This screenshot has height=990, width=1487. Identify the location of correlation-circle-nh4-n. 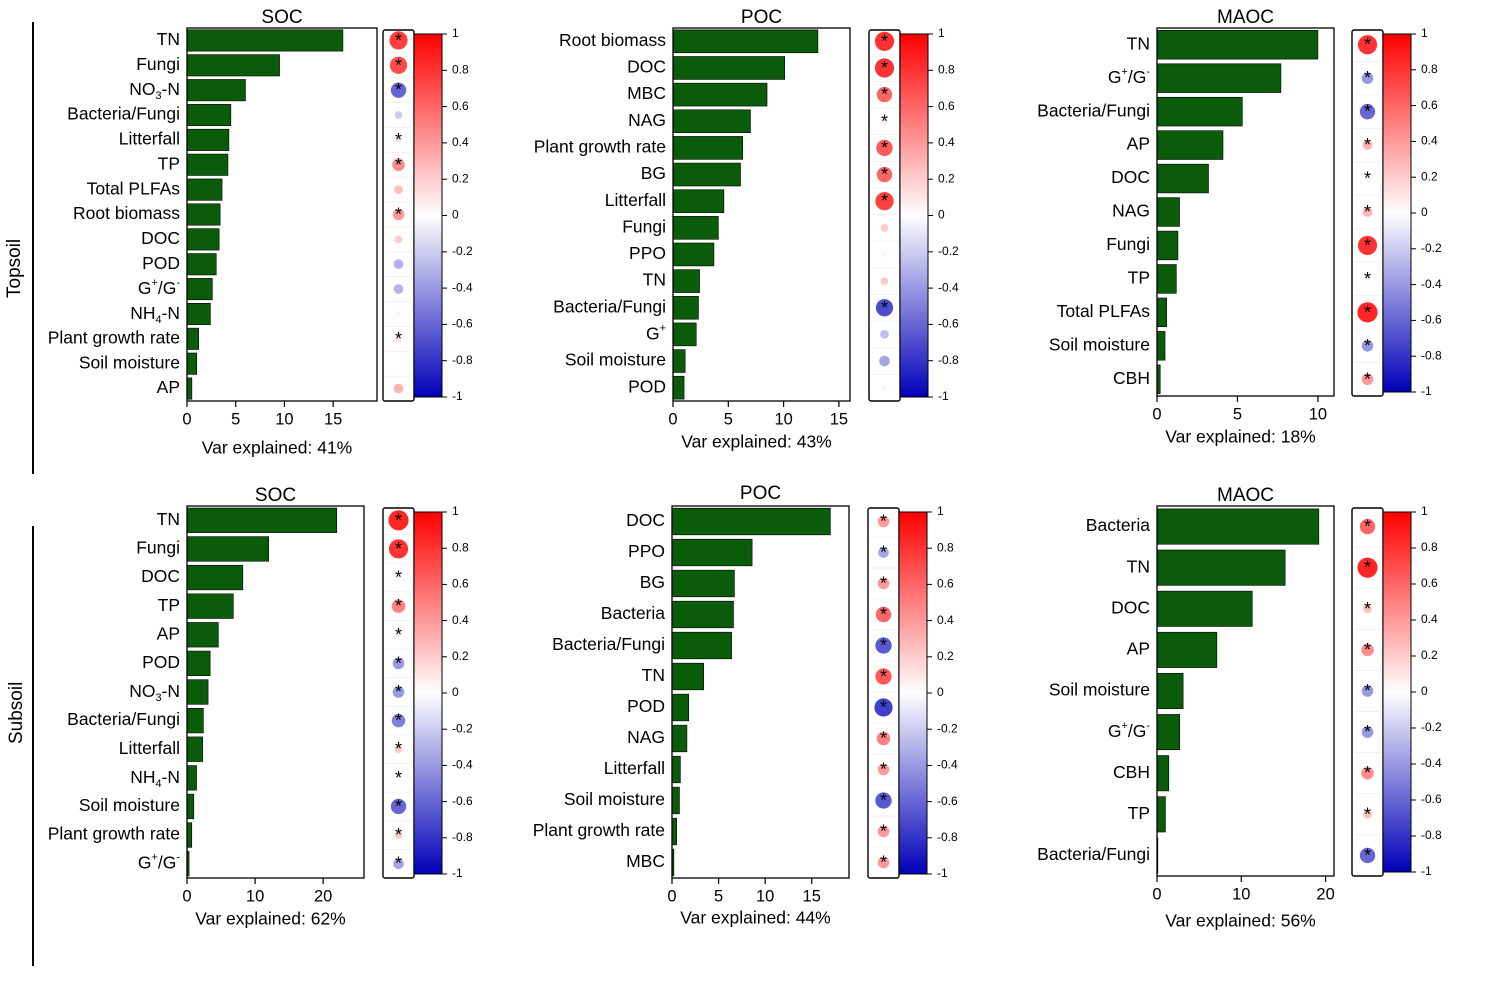
(398, 314).